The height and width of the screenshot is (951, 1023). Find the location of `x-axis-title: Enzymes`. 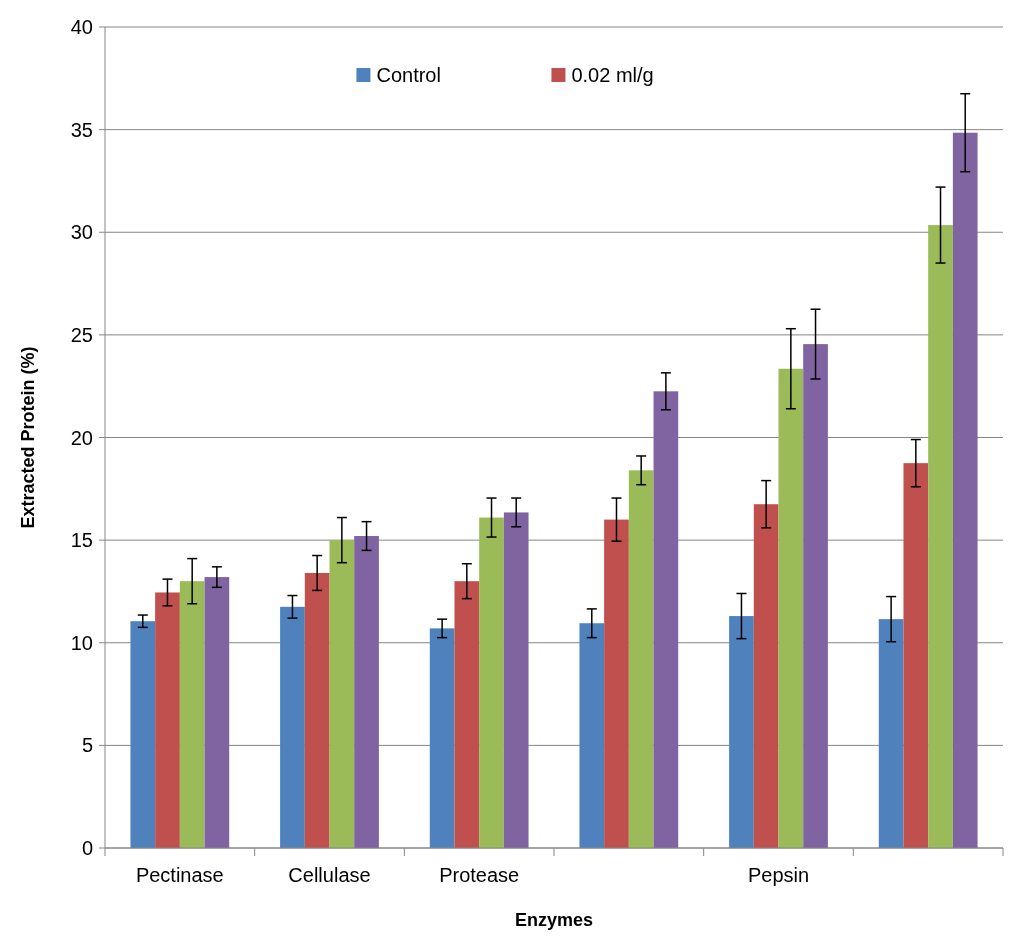

x-axis-title: Enzymes is located at coordinates (554, 920).